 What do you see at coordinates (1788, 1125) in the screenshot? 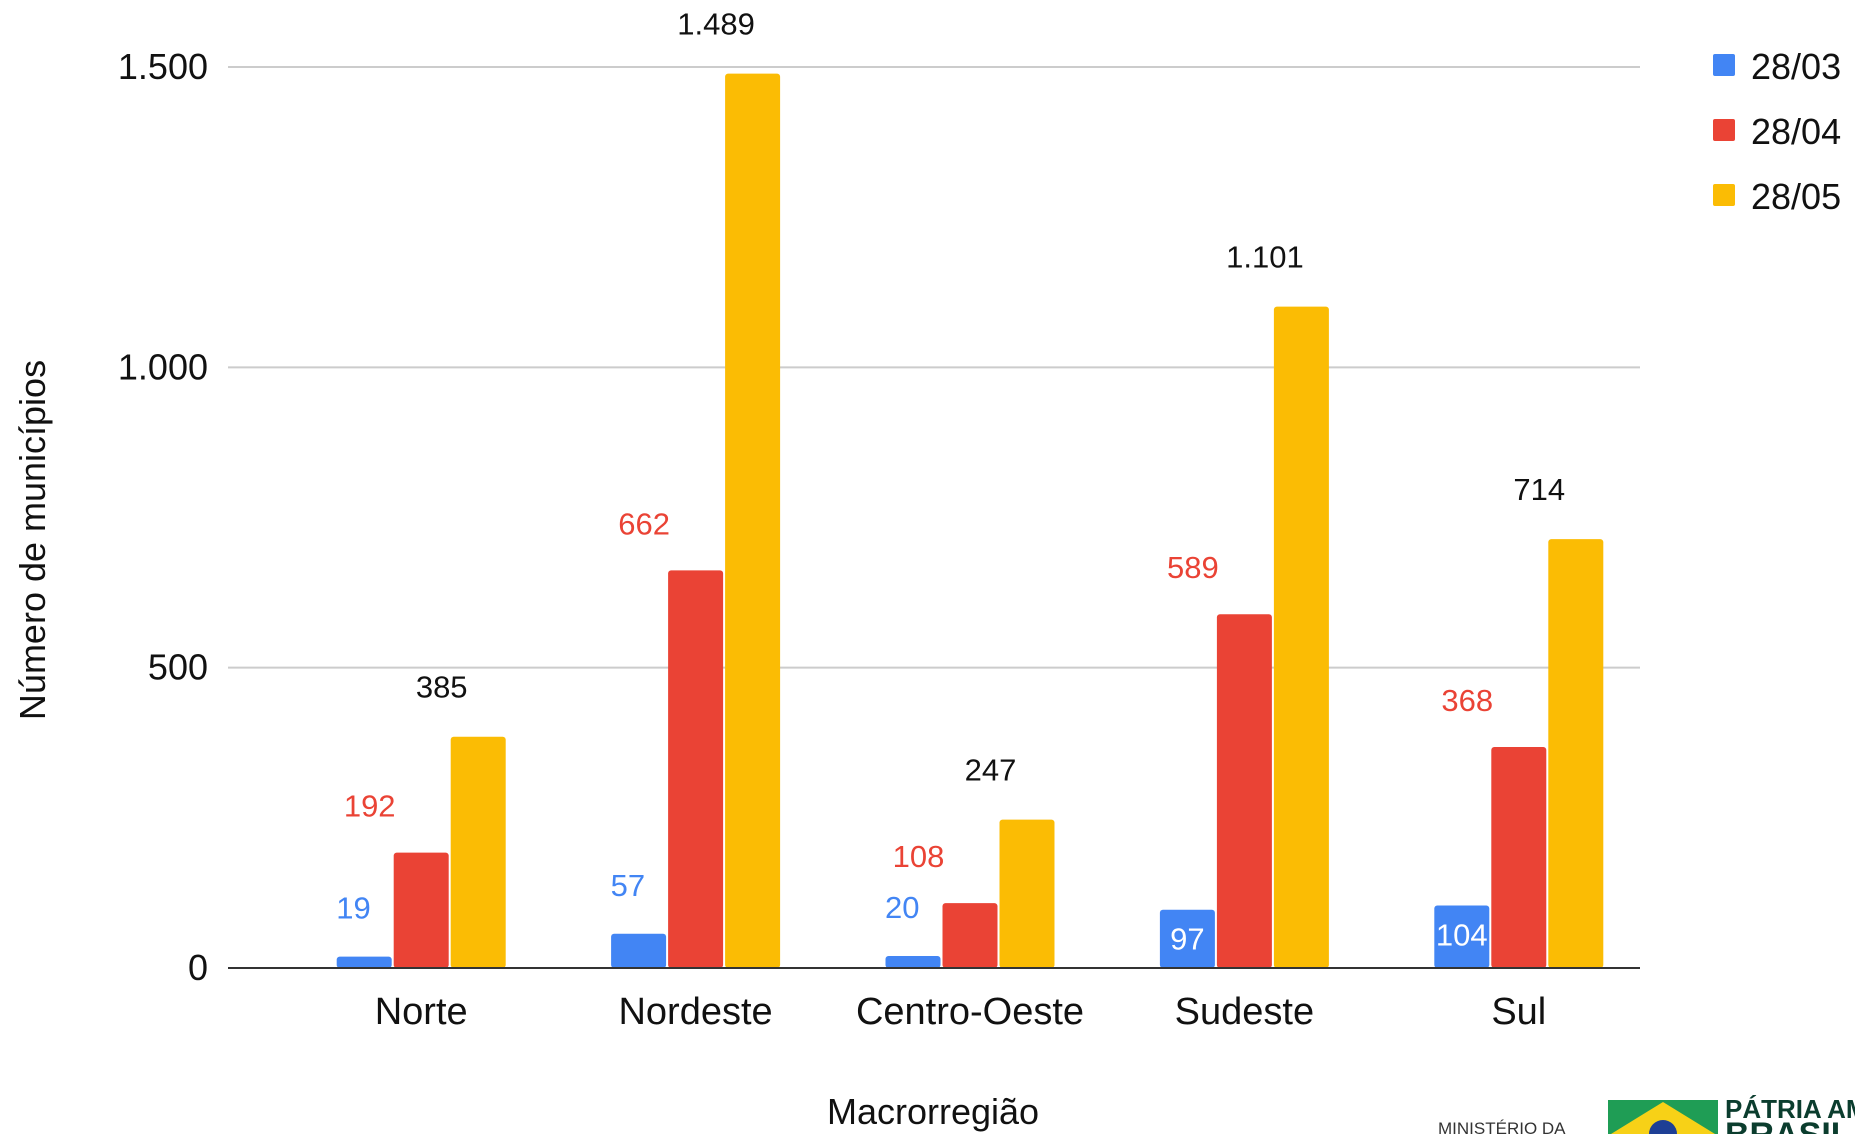
I see `brand-text-2: BRASIL` at bounding box center [1788, 1125].